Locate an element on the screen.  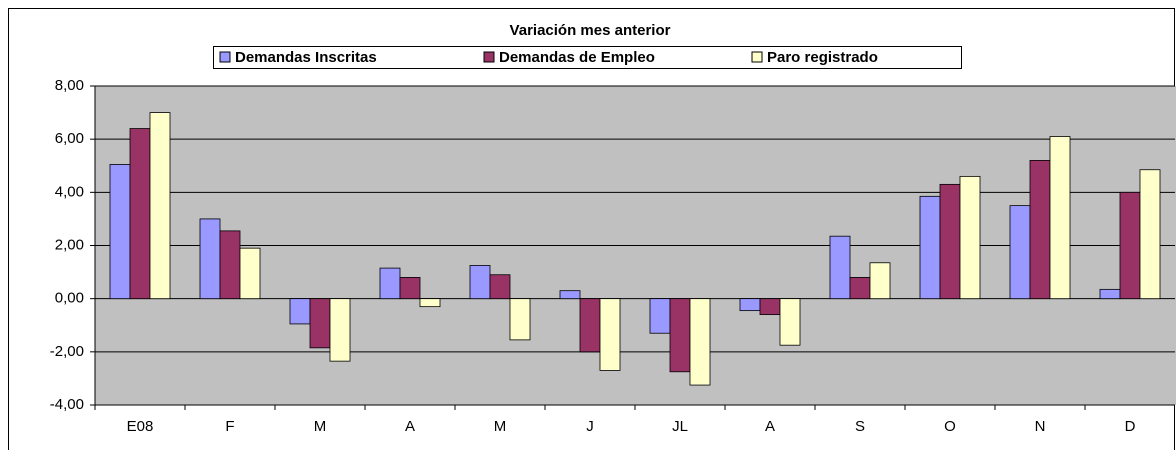
y-tick-label: 2,00 is located at coordinates (69, 244).